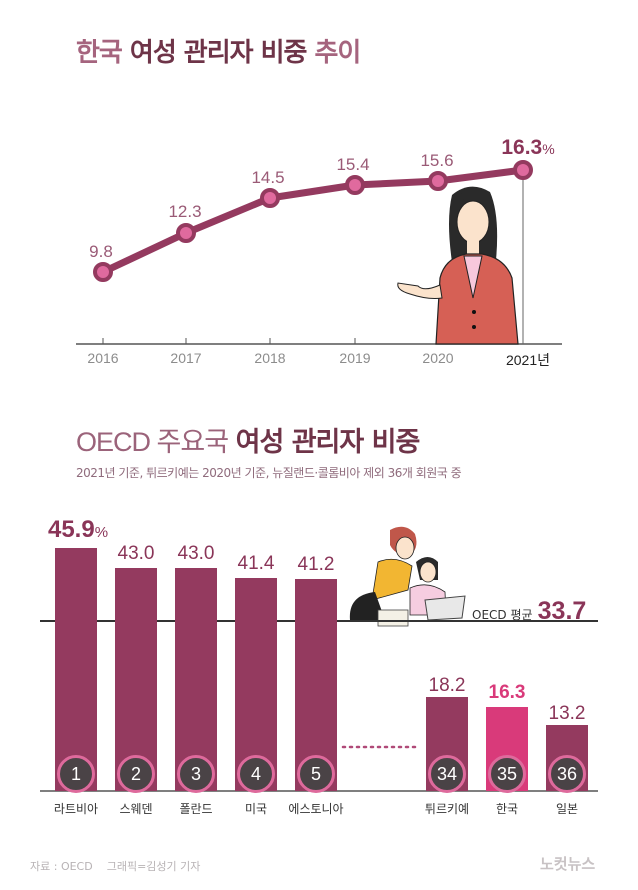  What do you see at coordinates (528, 360) in the screenshot?
I see `x-tick-label: 2021년` at bounding box center [528, 360].